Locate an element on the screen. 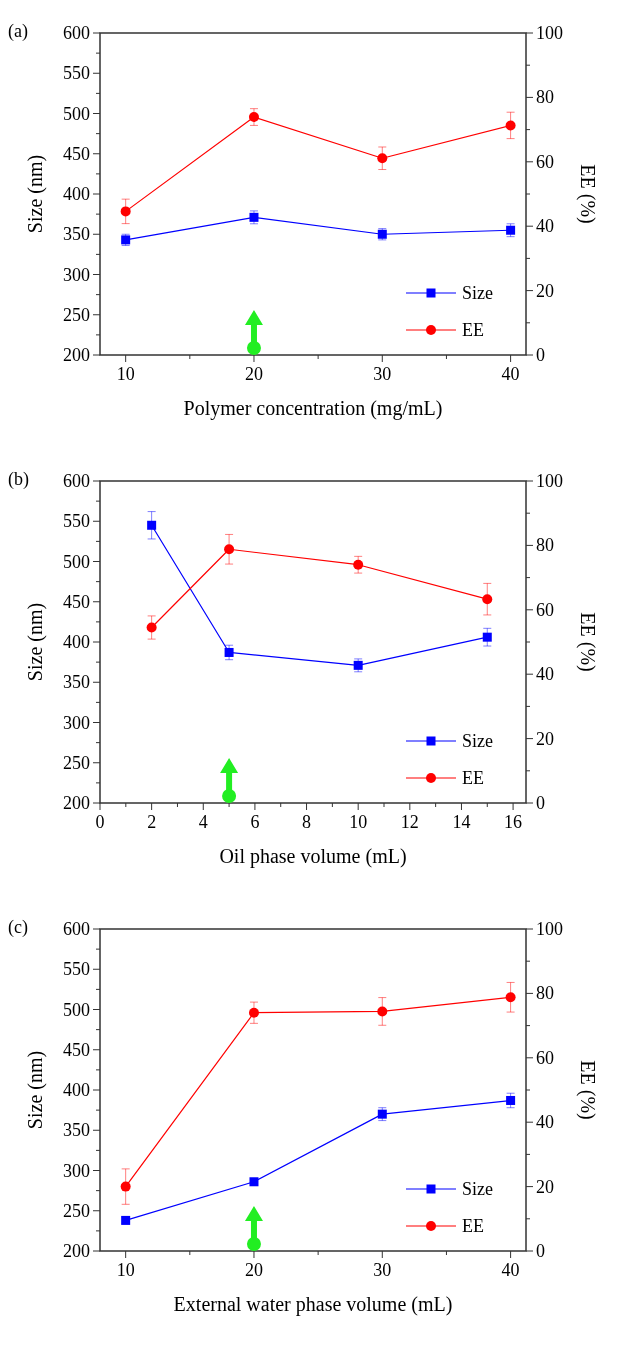  chart-title: (b) is located at coordinates (18, 479).